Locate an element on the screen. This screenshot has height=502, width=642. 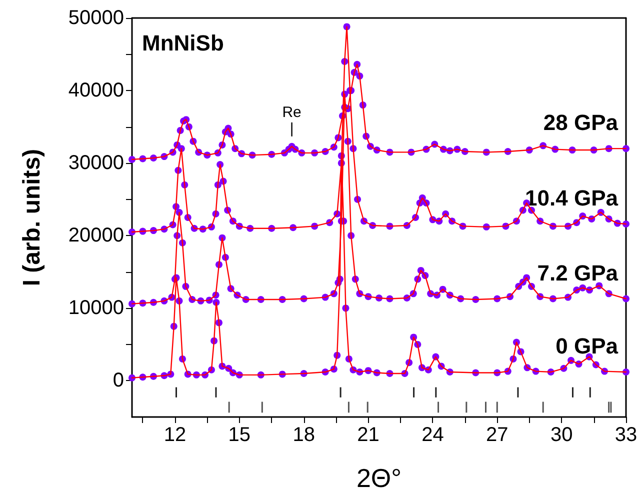
x-tick-label: 33 is located at coordinates (626, 435).